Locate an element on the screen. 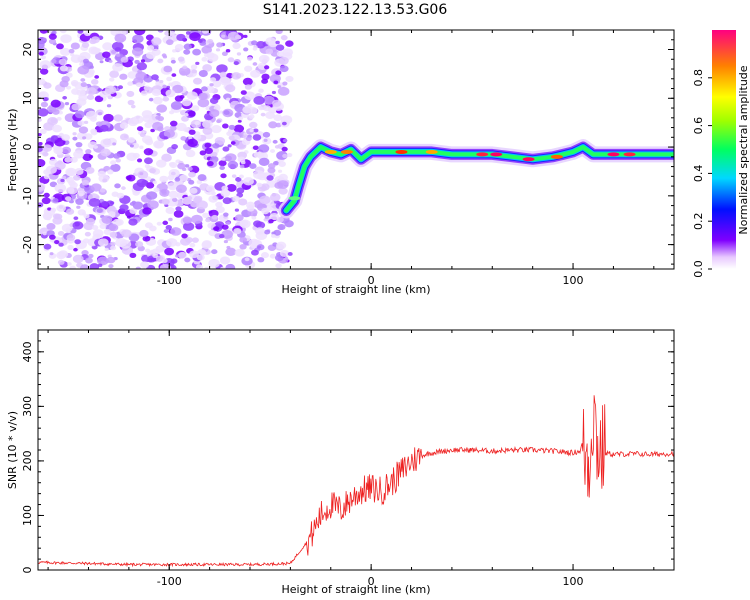 This screenshot has height=600, width=750. spectrogram-xlabel: Height of straight line (km) is located at coordinates (355, 289).